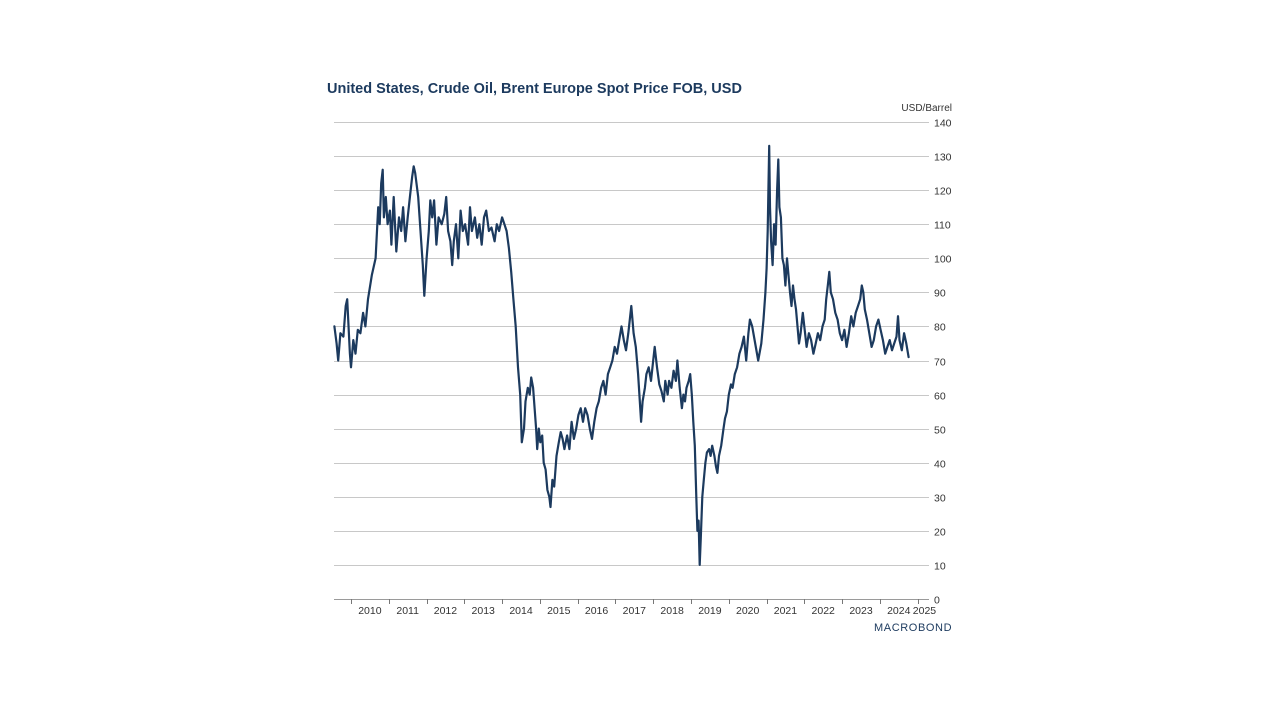 The width and height of the screenshot is (1280, 720). I want to click on x-tick-label: 2012, so click(446, 611).